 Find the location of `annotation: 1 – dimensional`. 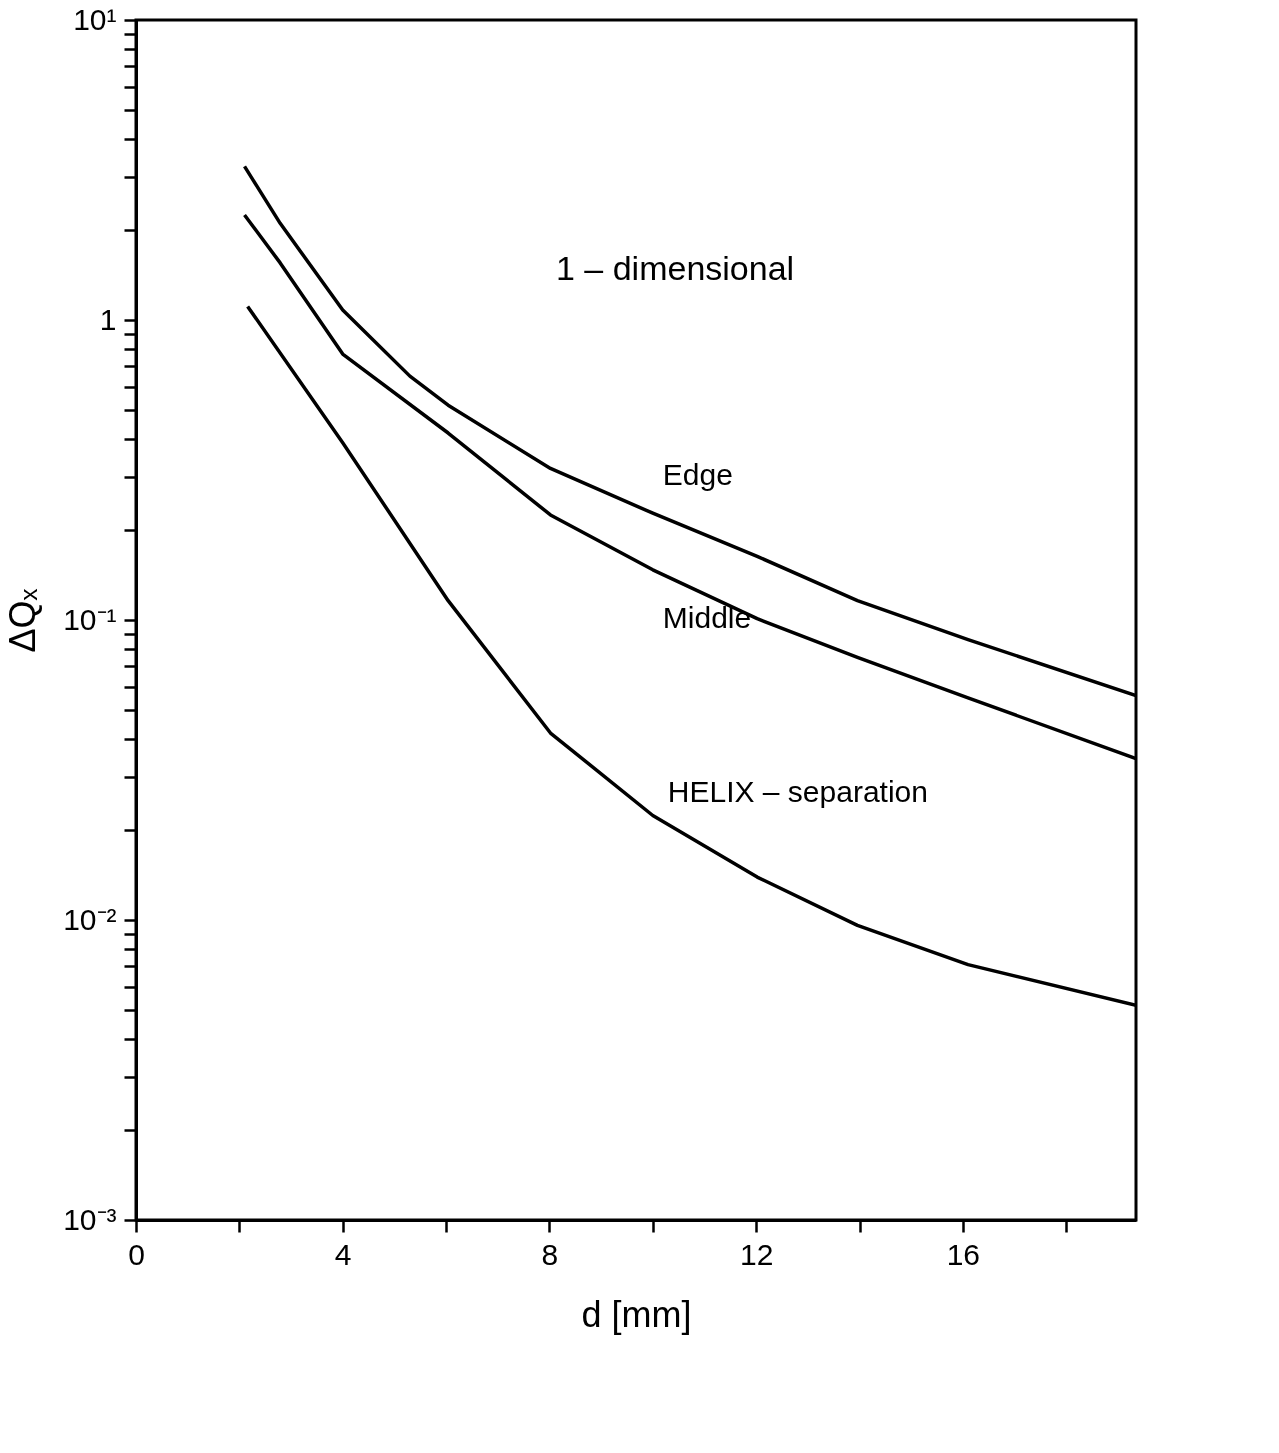

annotation: 1 – dimensional is located at coordinates (675, 268).